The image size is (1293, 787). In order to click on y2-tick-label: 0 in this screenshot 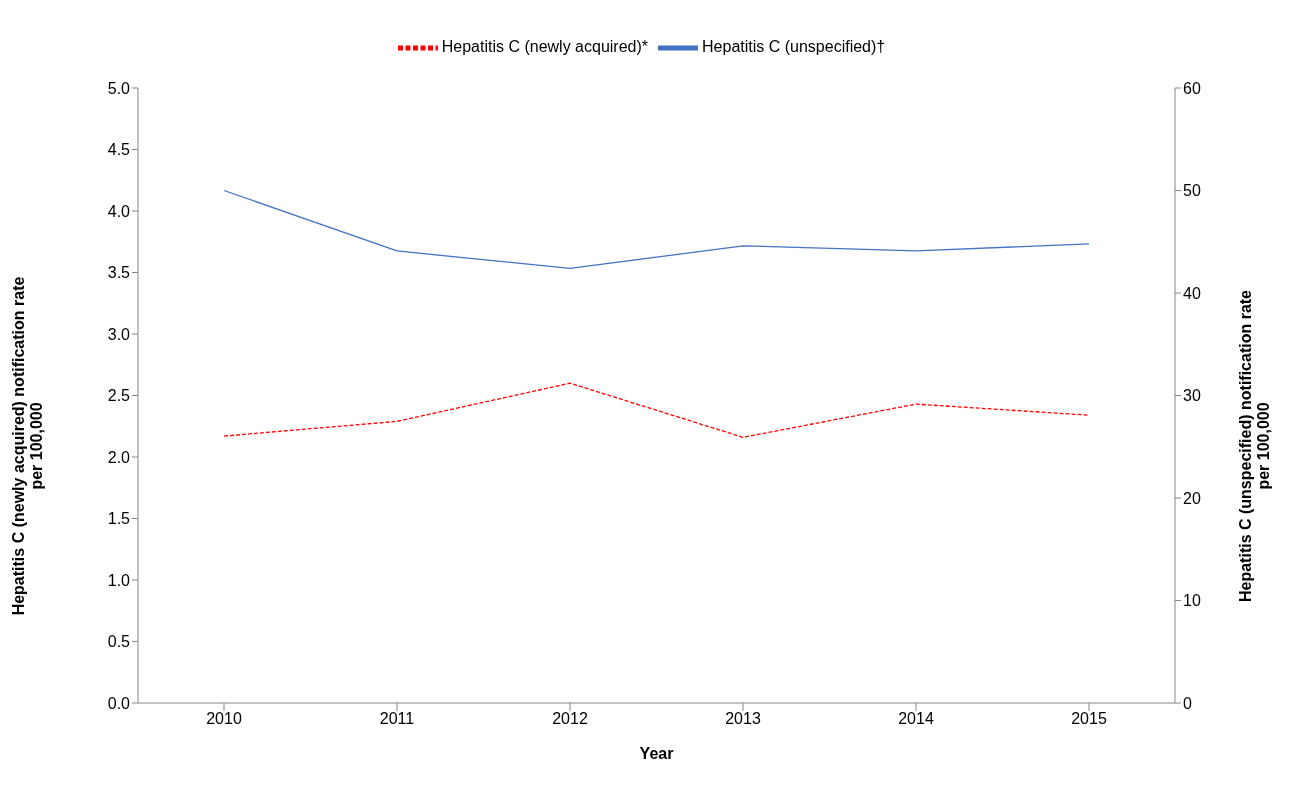, I will do `click(1187, 703)`.